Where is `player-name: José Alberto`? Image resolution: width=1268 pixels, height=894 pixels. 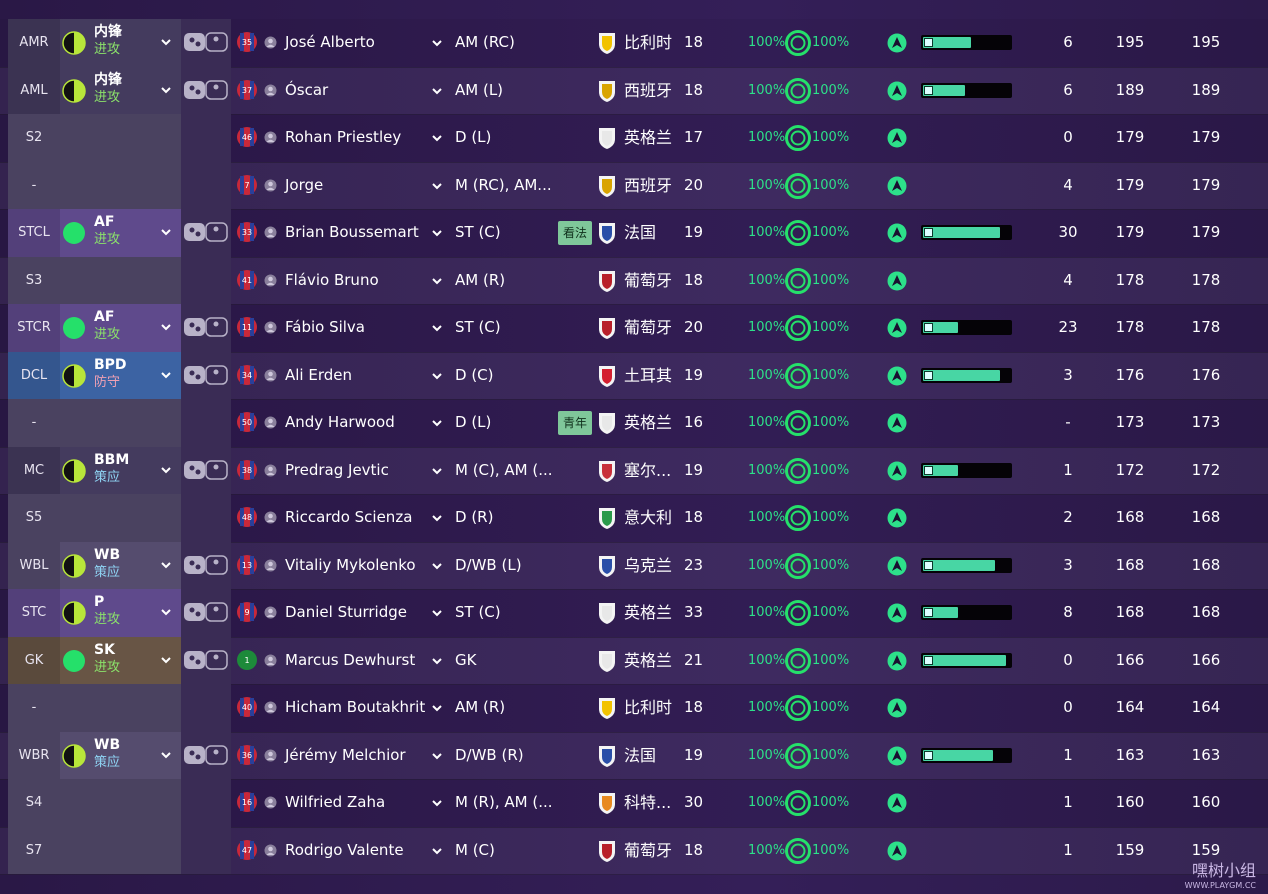
player-name: José Alberto is located at coordinates (330, 42).